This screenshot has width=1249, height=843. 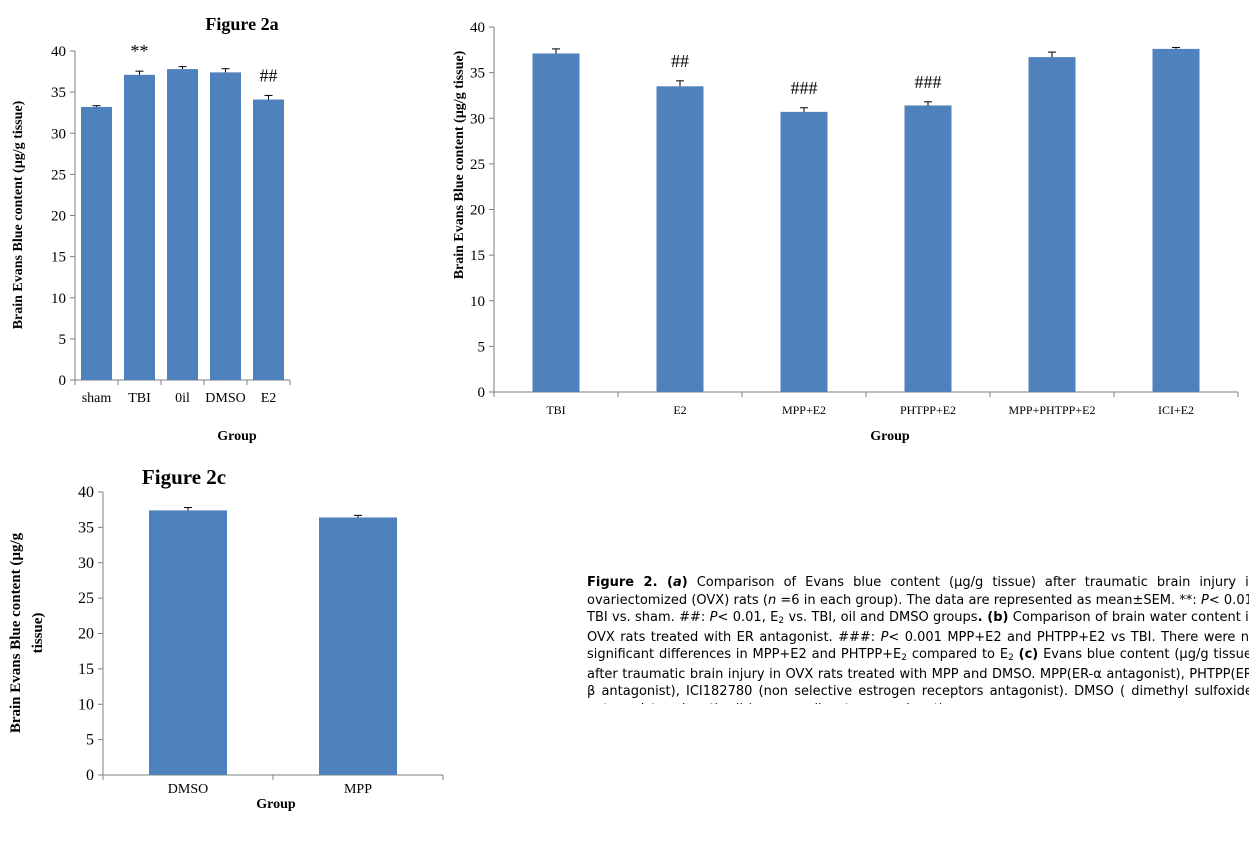 What do you see at coordinates (804, 410) in the screenshot?
I see `x-tick-label: MPP+E2` at bounding box center [804, 410].